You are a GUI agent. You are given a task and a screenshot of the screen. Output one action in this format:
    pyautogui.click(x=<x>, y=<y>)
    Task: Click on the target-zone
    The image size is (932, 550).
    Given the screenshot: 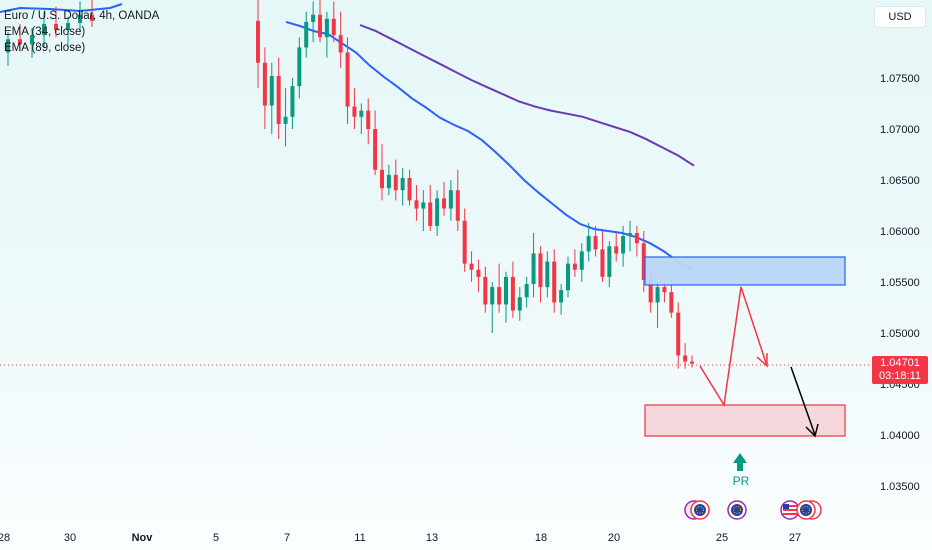 What is the action you would take?
    pyautogui.click(x=745, y=420)
    